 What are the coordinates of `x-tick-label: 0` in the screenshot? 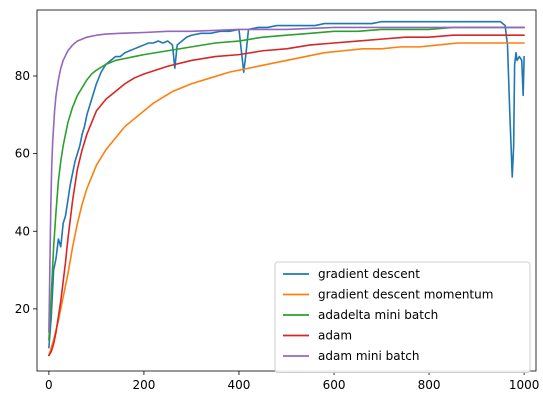 It's located at (49, 385).